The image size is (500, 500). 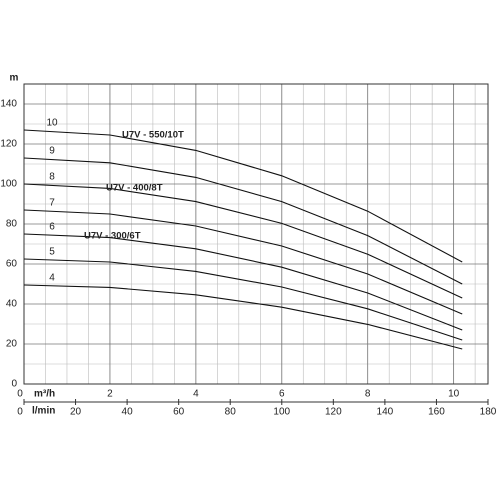 What do you see at coordinates (12, 304) in the screenshot?
I see `y-tick-label: 40` at bounding box center [12, 304].